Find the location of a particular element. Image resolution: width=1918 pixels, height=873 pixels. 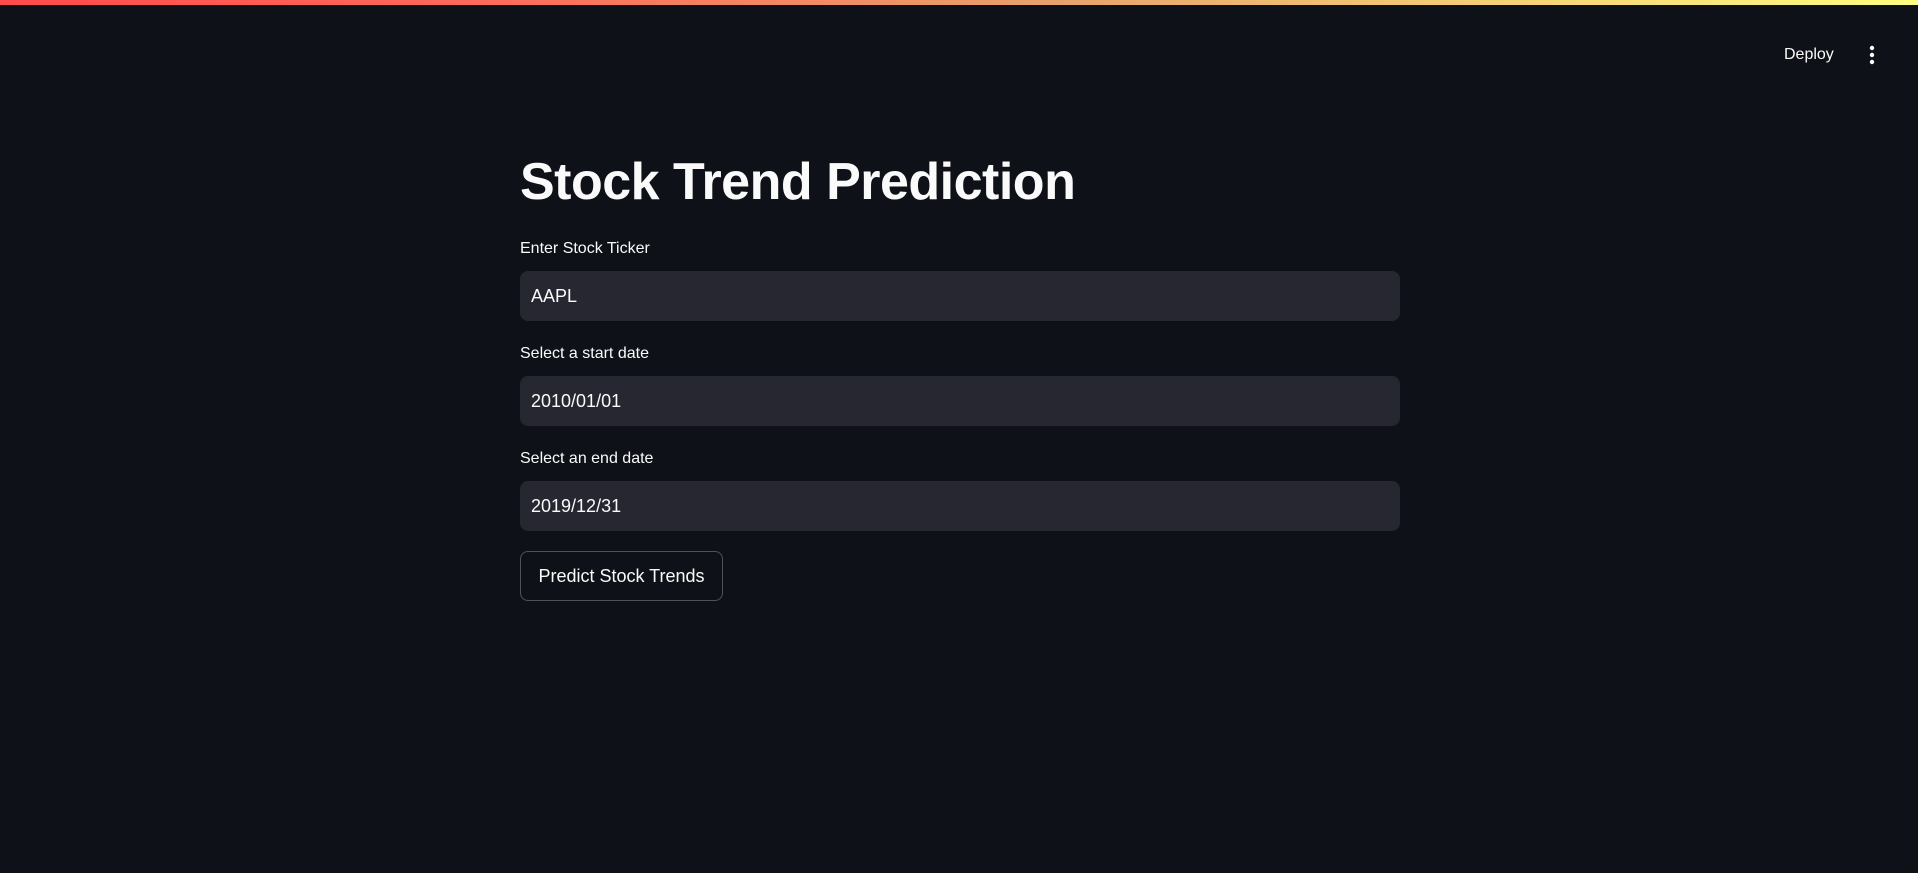

app-header: Deploy is located at coordinates (959, 50).